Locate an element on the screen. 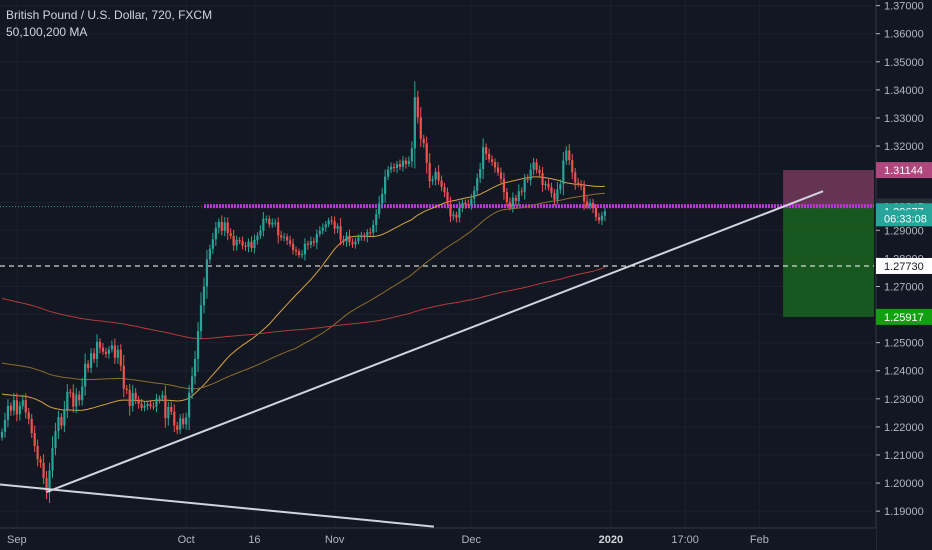 The image size is (932, 550). time-axis: Sep Oct 16 Nov Dec 2020 17:00 Feb is located at coordinates (438, 538).